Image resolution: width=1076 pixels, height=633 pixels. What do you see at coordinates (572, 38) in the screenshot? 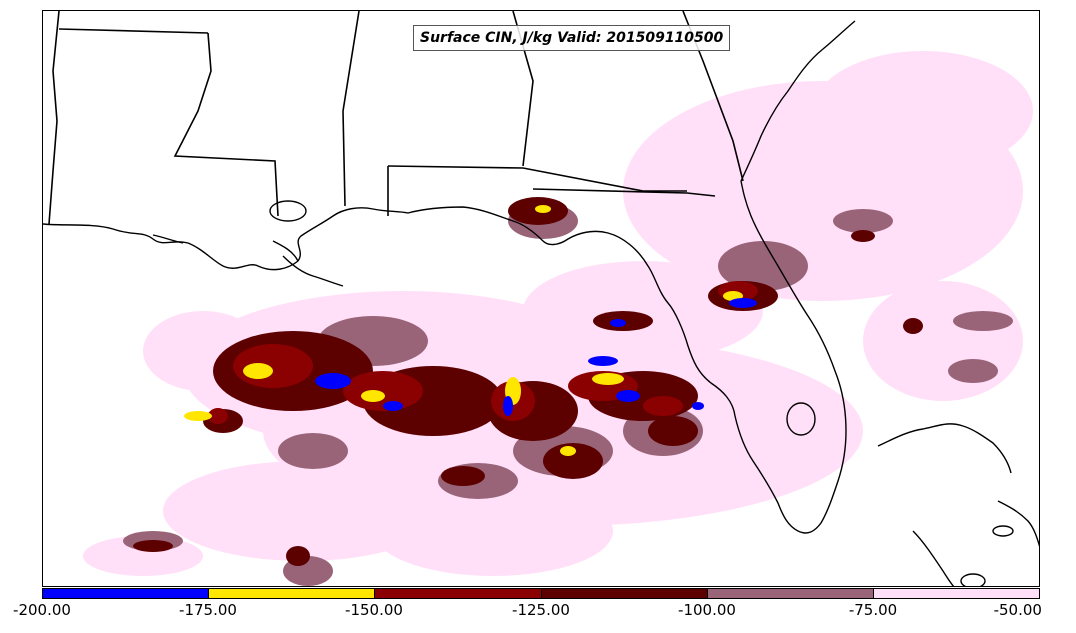
I see `map-title: Surface CIN, J/kg Valid: 201509110500` at bounding box center [572, 38].